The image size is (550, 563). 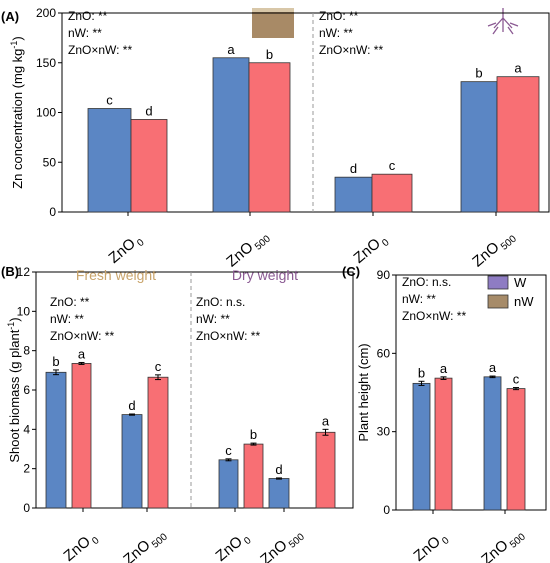 I want to click on y-axis-label: Zn concentration (mg kg-1), so click(x=17, y=112).